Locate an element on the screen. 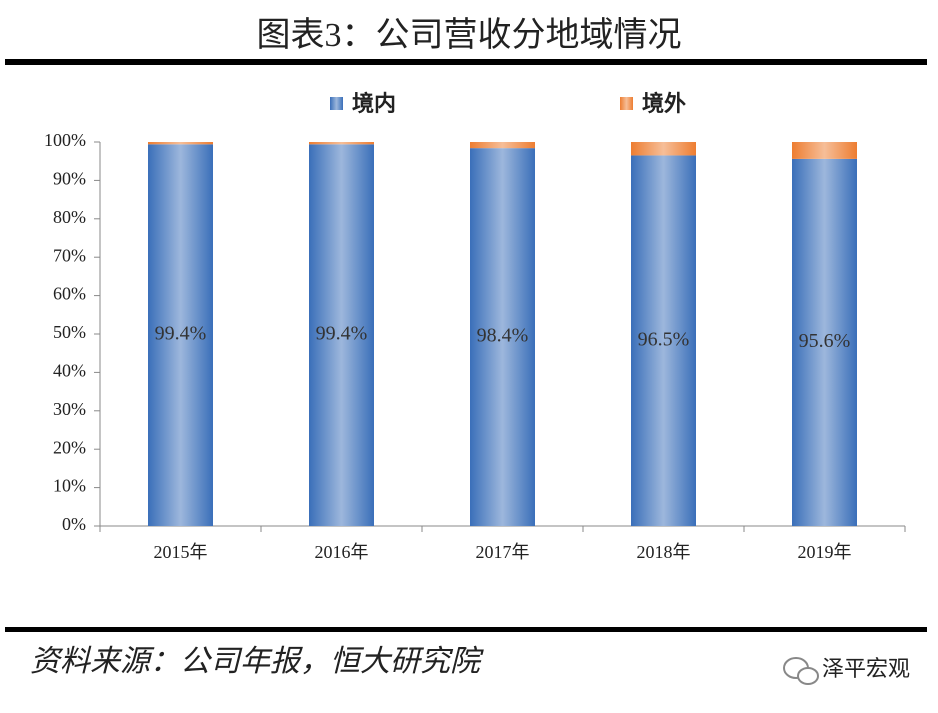 The width and height of the screenshot is (938, 713). chart-title: 图表3：公司营收分地域情况 is located at coordinates (469, 35).